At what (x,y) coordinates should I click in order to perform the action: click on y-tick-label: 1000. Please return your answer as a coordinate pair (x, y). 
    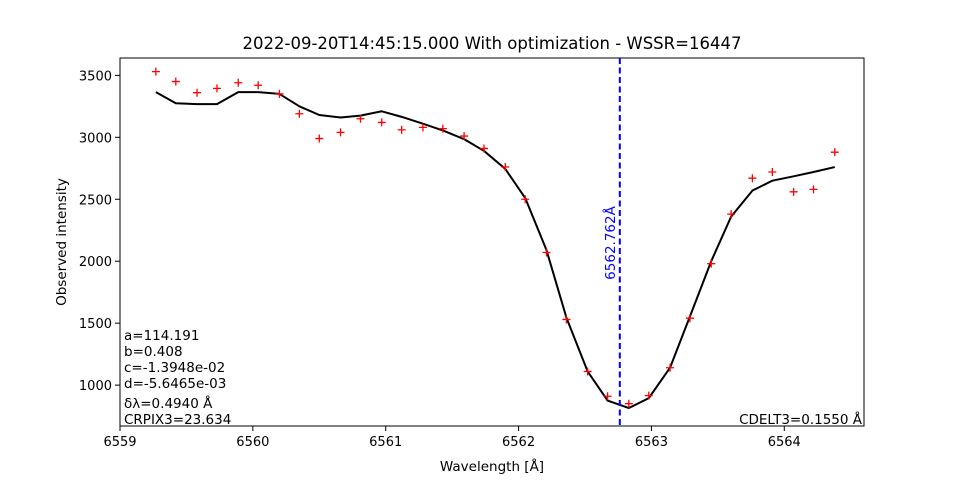
    Looking at the image, I should click on (95, 386).